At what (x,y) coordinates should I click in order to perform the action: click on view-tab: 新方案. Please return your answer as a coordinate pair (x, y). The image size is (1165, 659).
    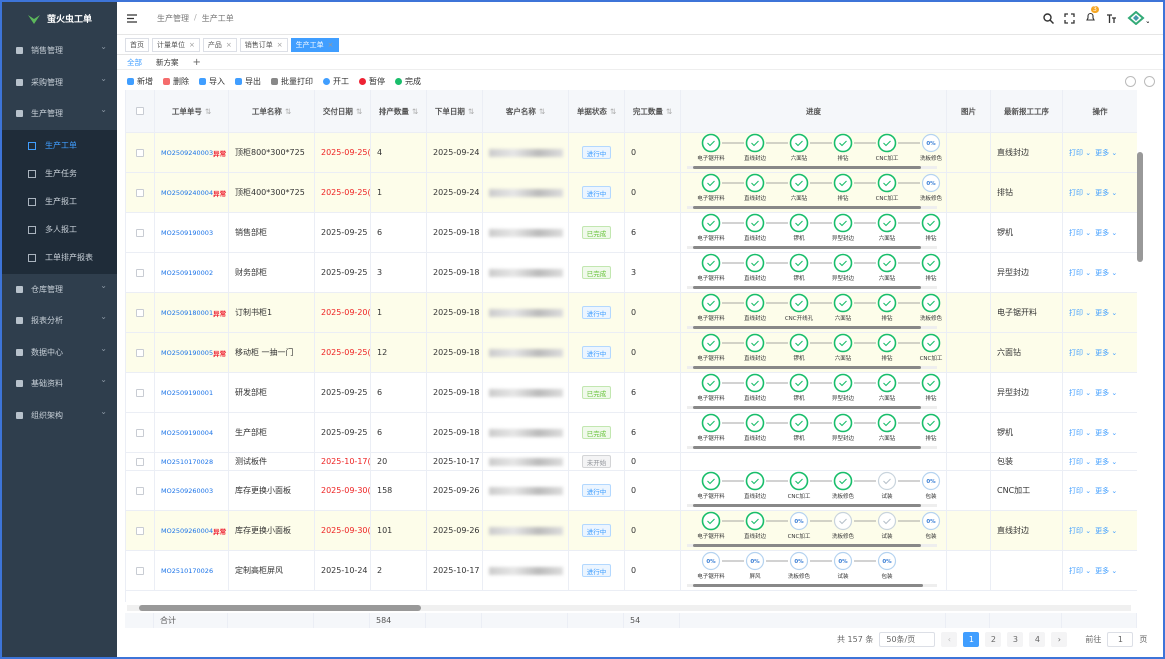
    Looking at the image, I should click on (167, 62).